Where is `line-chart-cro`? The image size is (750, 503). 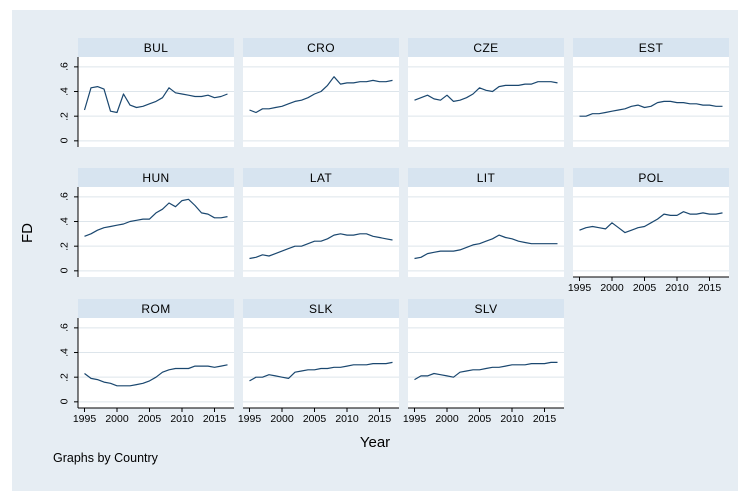
line-chart-cro is located at coordinates (321, 104).